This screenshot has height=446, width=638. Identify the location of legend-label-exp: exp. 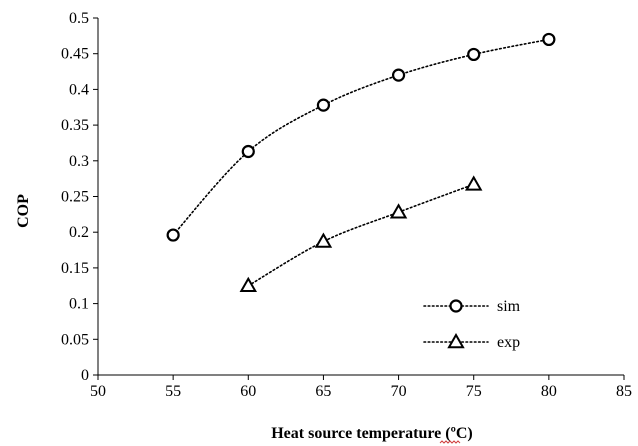
(508, 342).